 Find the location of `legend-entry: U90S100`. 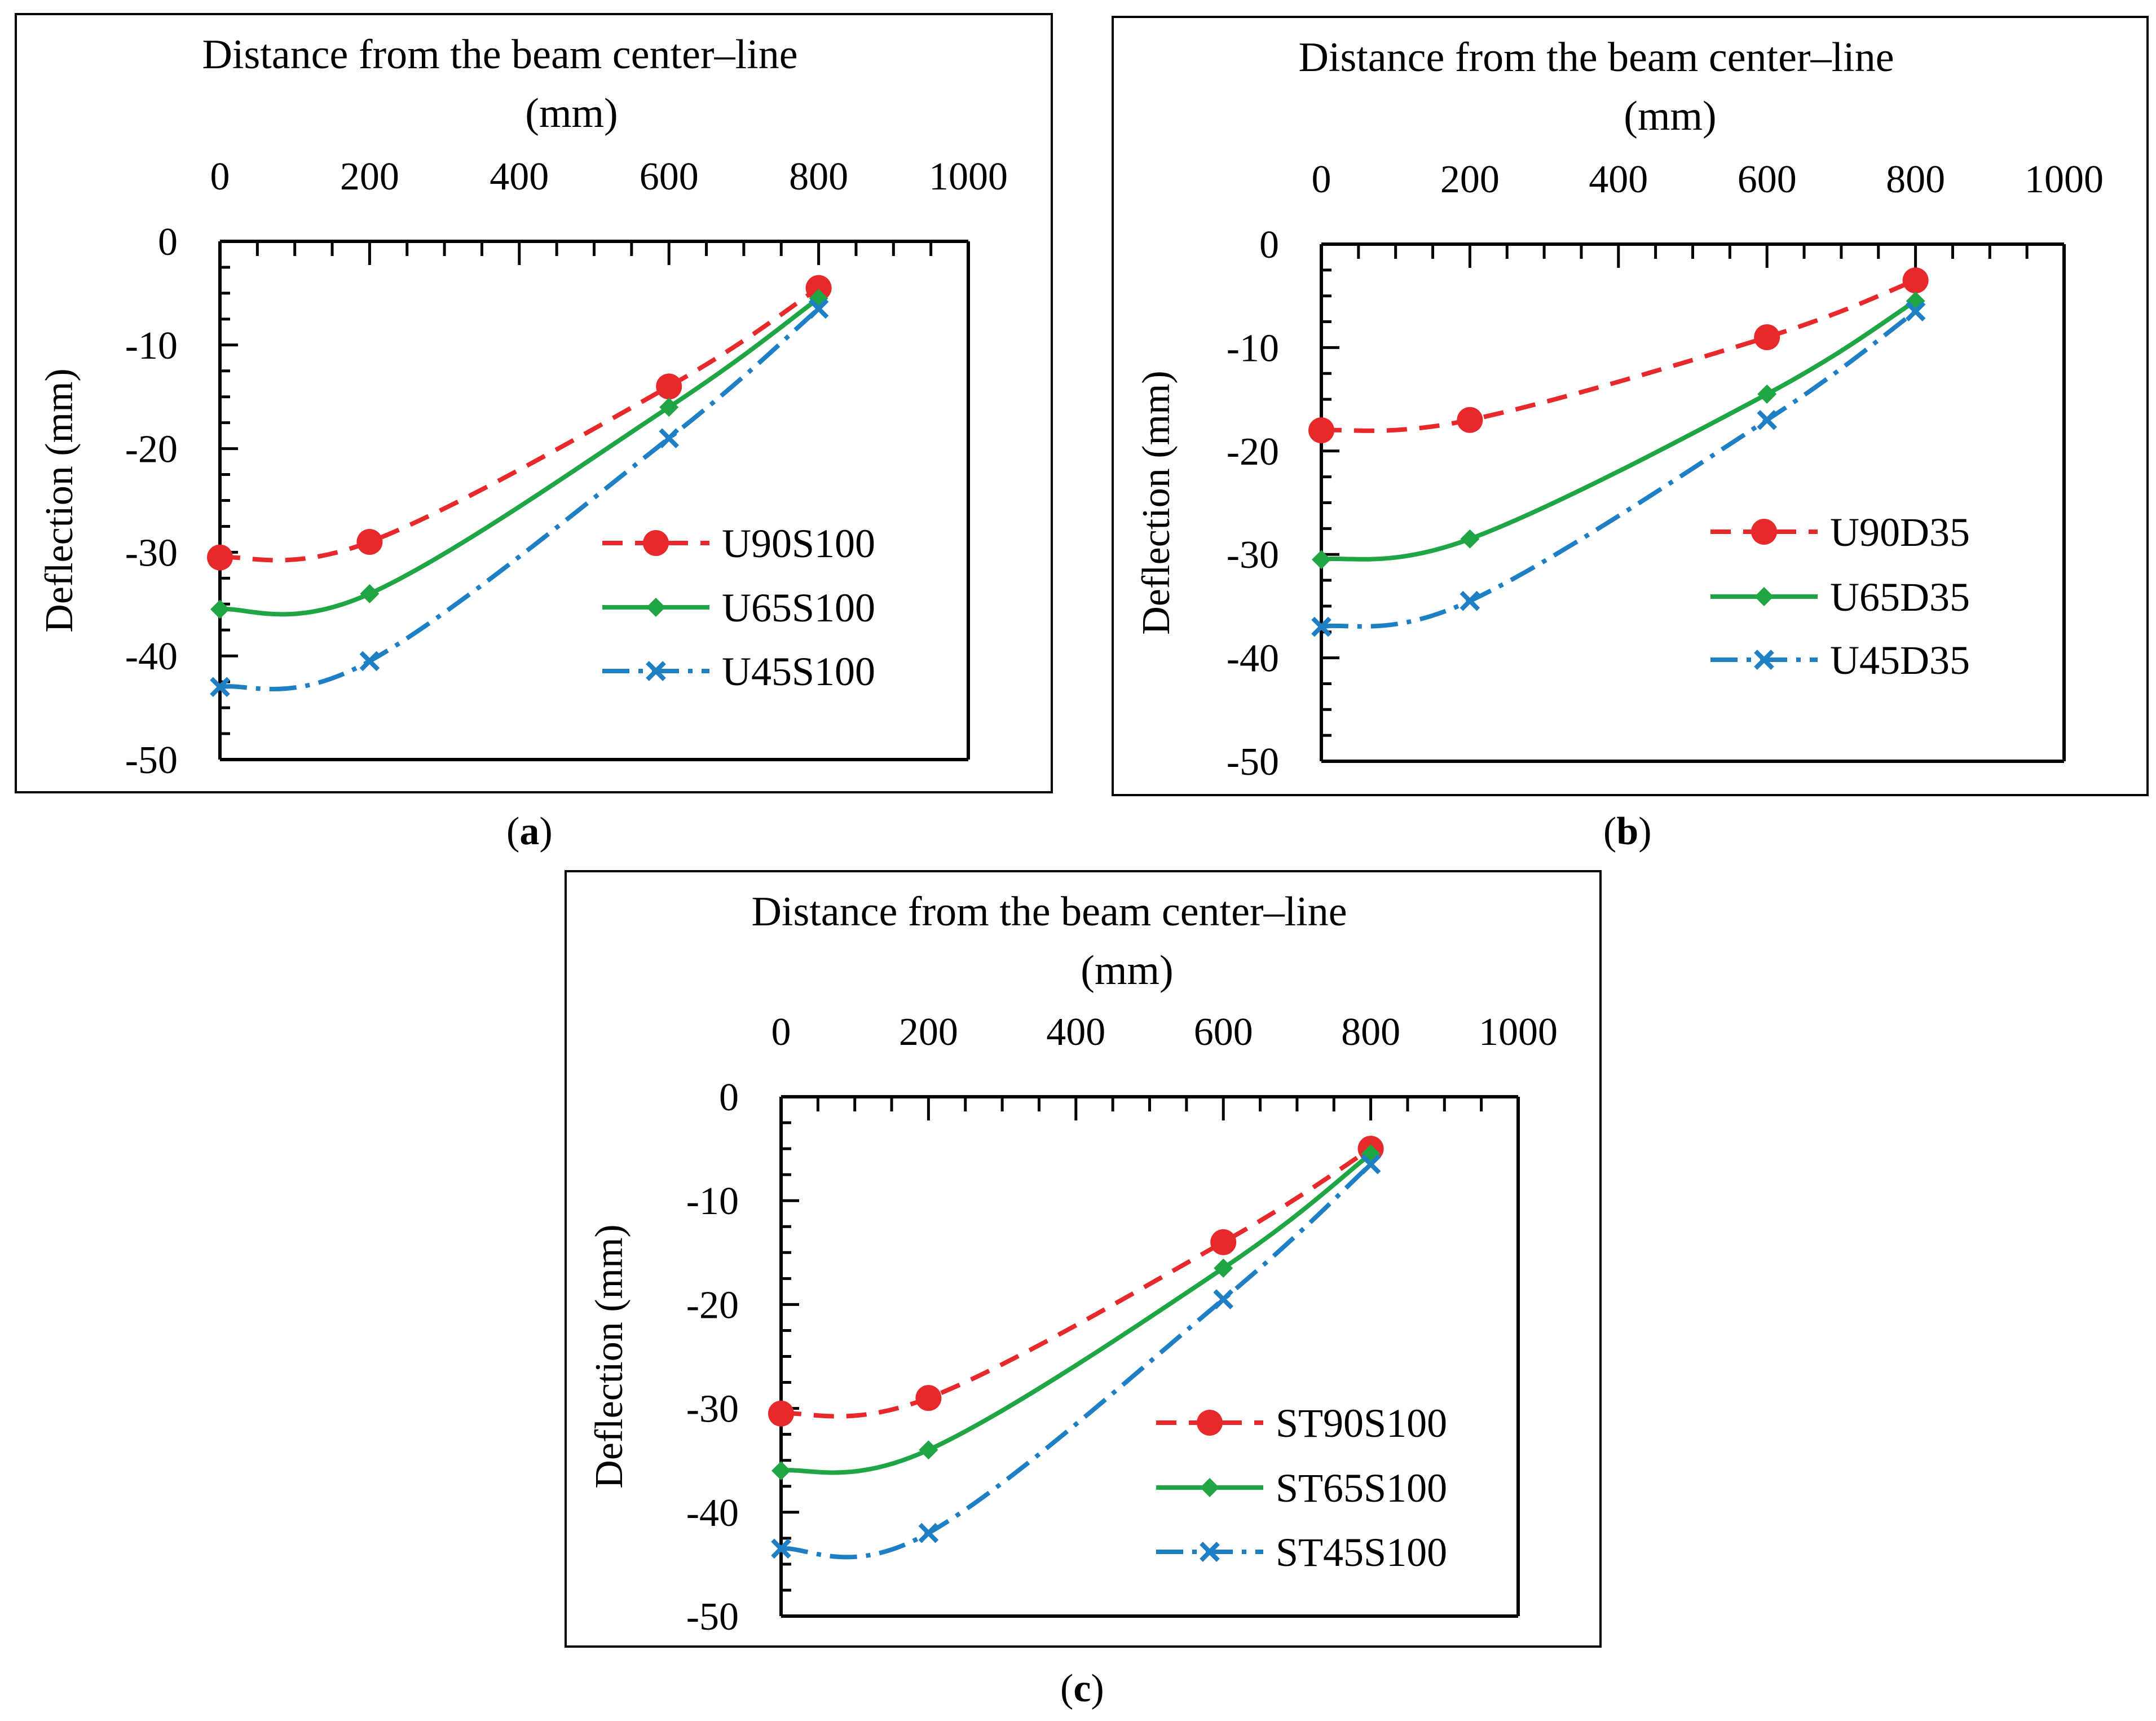

legend-entry: U90S100 is located at coordinates (738, 543).